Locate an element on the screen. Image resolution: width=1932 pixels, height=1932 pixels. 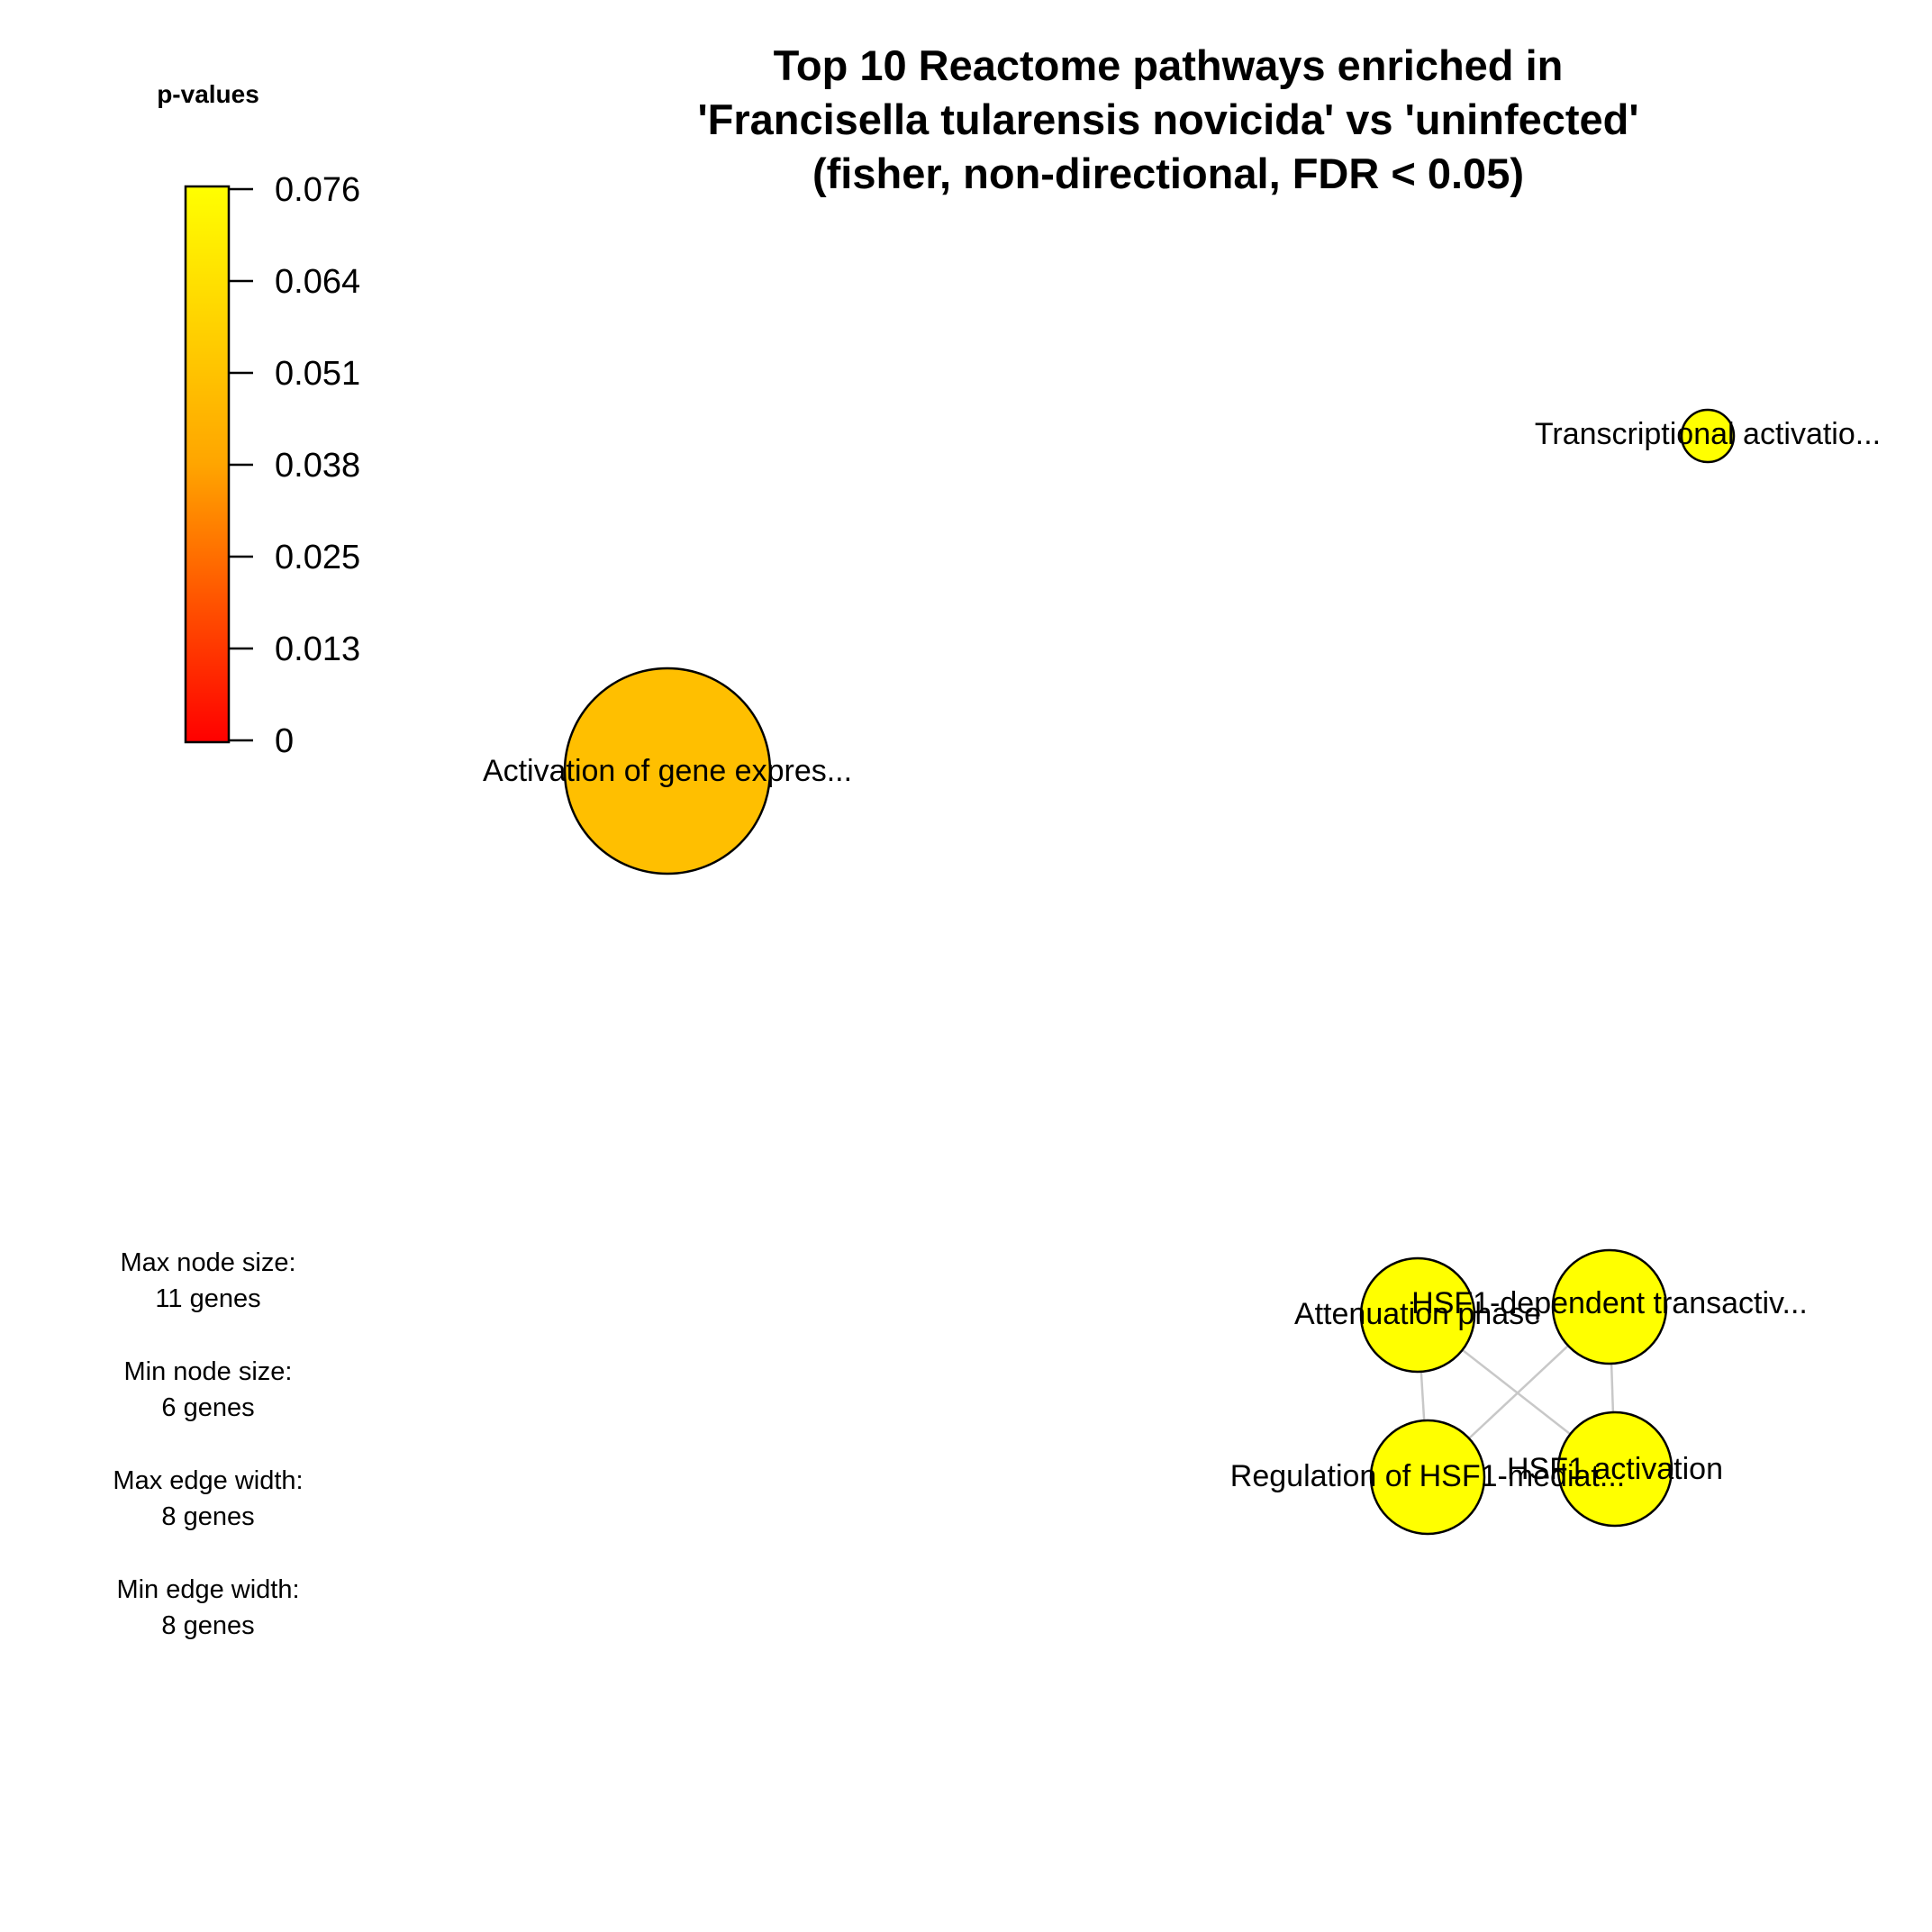
min-node-size-value: 6 genes is located at coordinates (207, 1408).